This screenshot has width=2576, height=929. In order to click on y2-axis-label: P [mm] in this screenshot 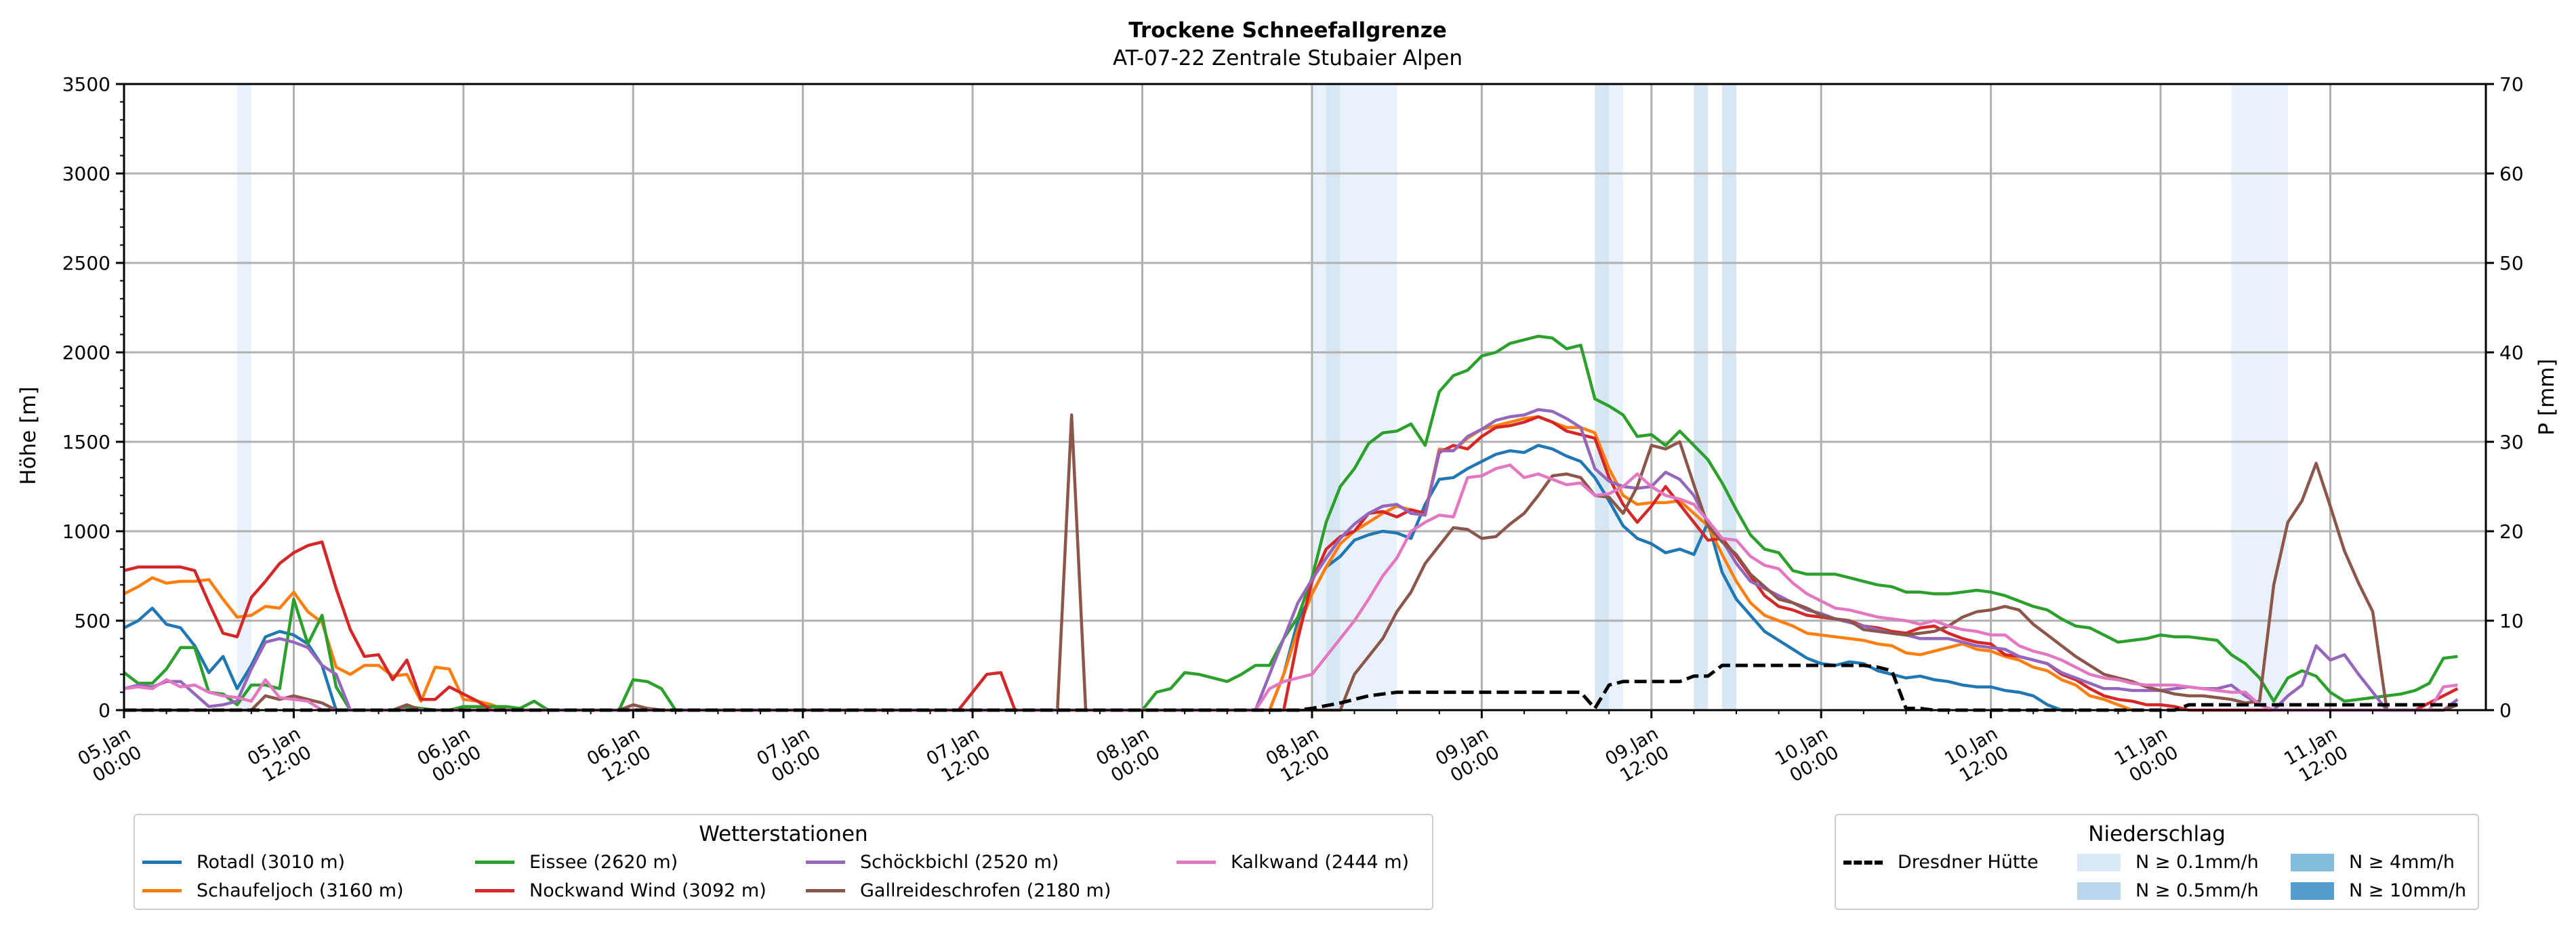, I will do `click(2547, 396)`.